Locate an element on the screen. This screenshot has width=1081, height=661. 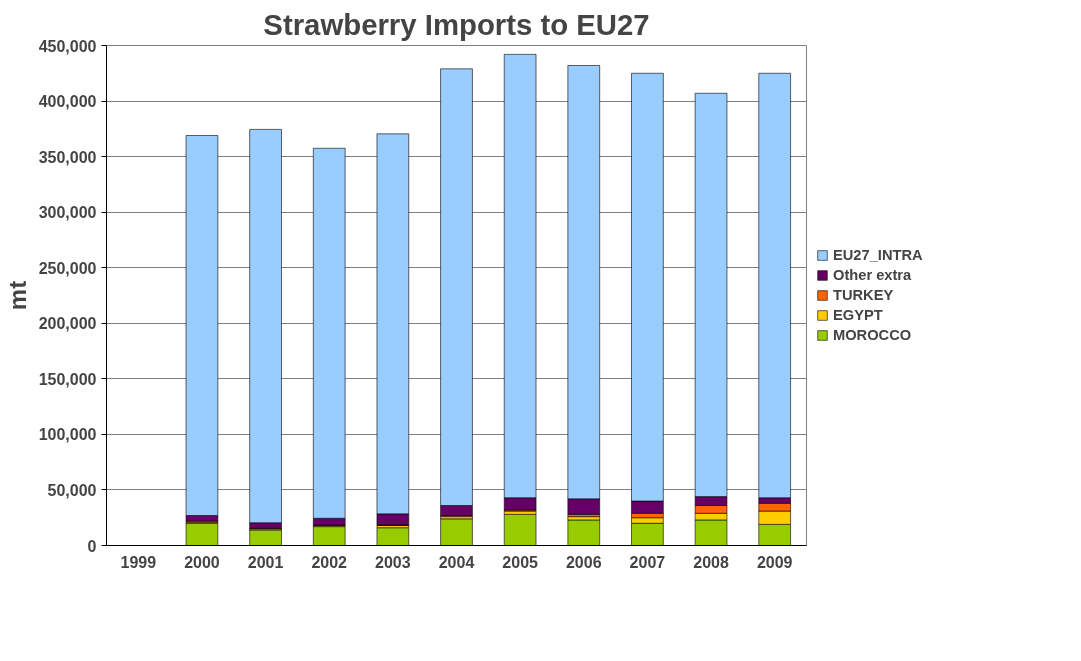
y-tick-label: 0 is located at coordinates (92, 546).